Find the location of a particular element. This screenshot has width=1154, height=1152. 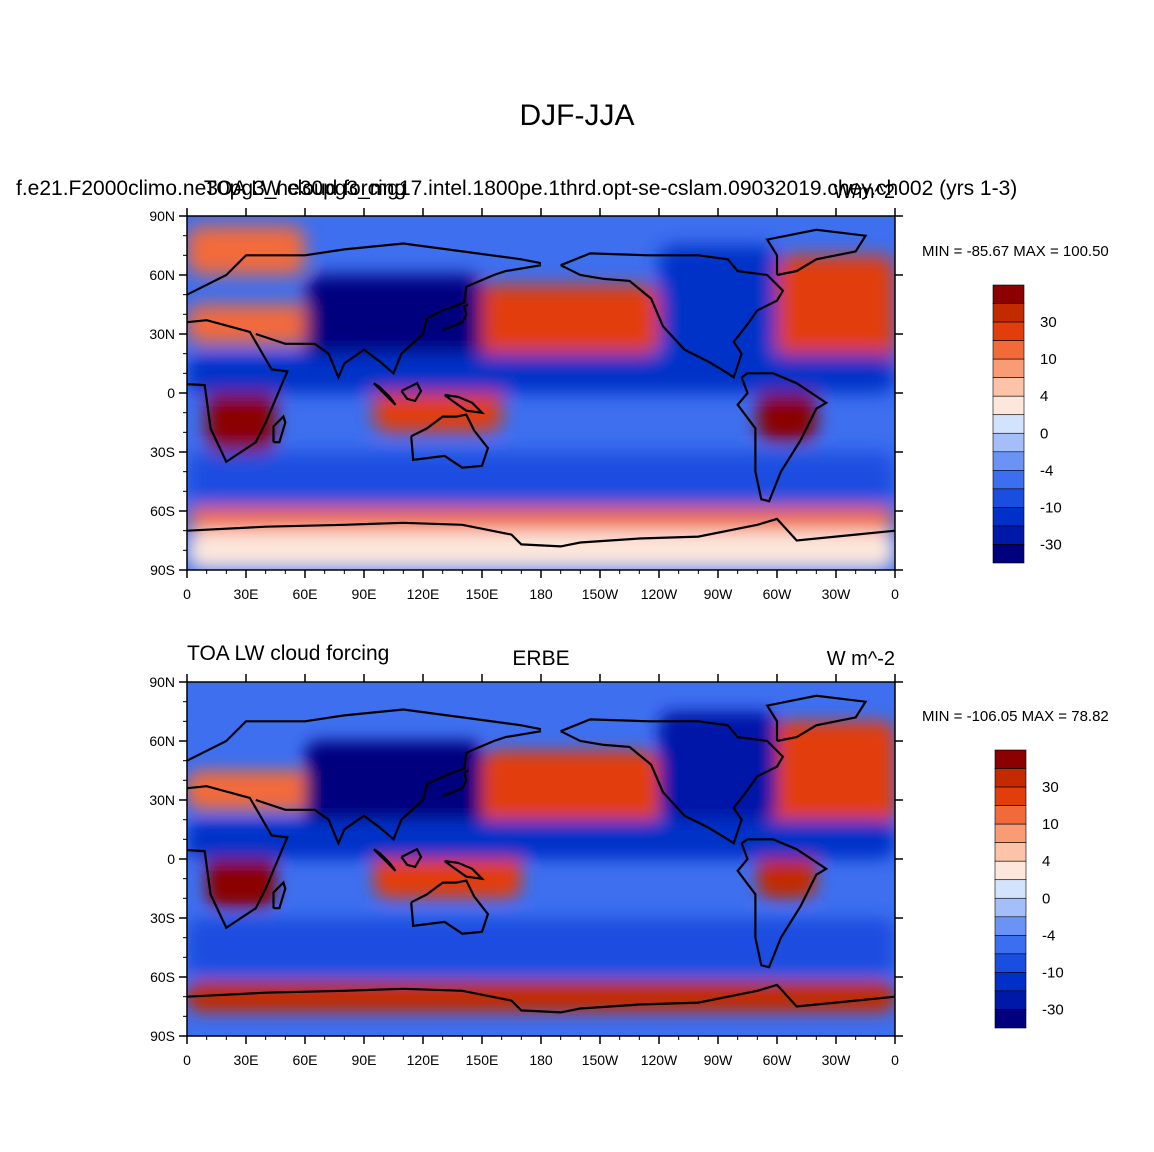

map-region-north-atlantic is located at coordinates (836, 314).